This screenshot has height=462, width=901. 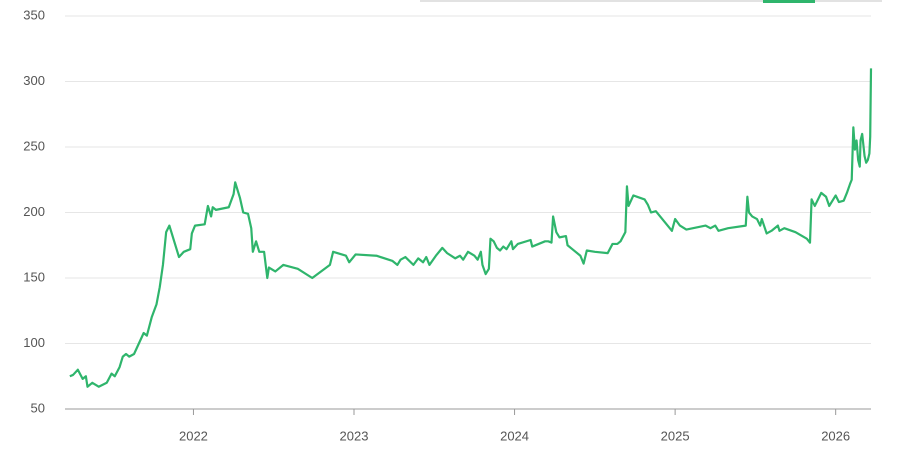 What do you see at coordinates (34, 145) in the screenshot?
I see `y-tick-label: 250` at bounding box center [34, 145].